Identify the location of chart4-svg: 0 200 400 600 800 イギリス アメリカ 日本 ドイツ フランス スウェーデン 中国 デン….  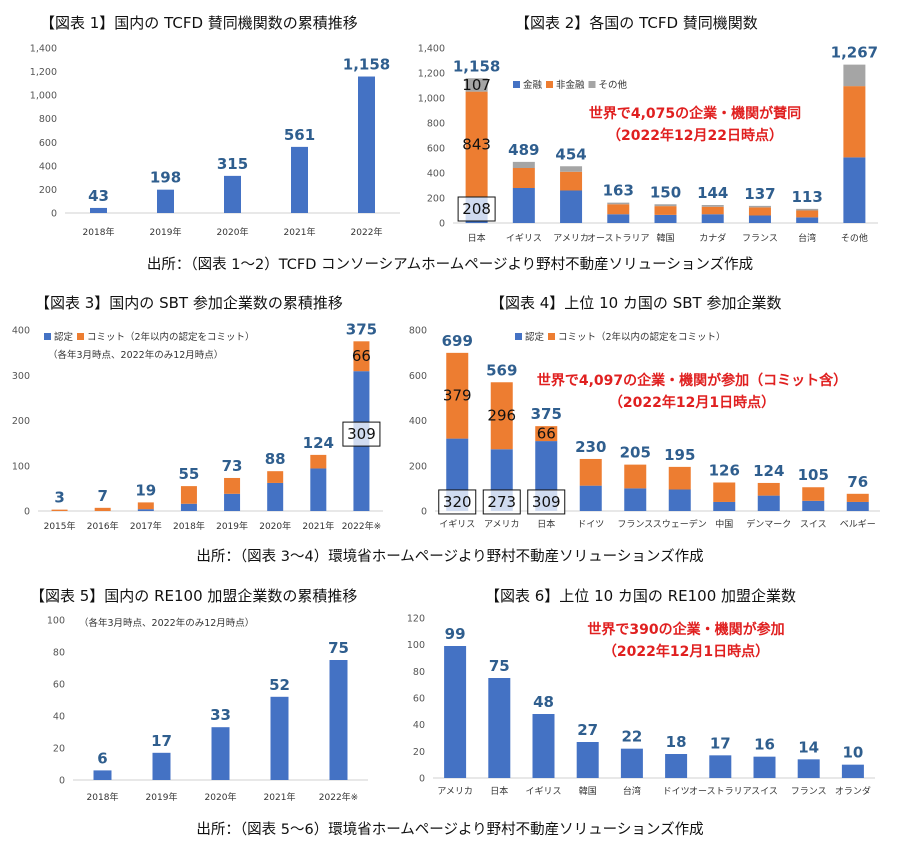
(644, 428).